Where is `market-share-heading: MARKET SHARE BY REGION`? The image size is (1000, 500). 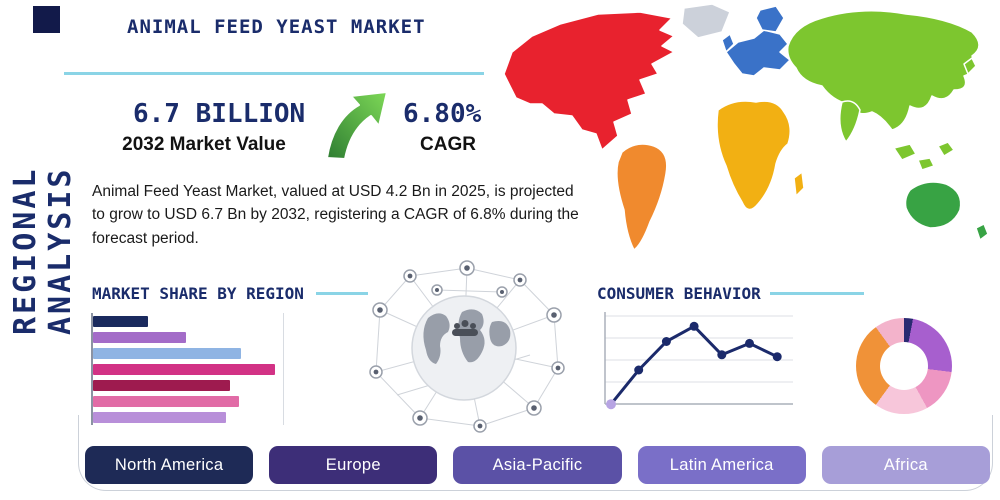
market-share-heading: MARKET SHARE BY REGION is located at coordinates (198, 293).